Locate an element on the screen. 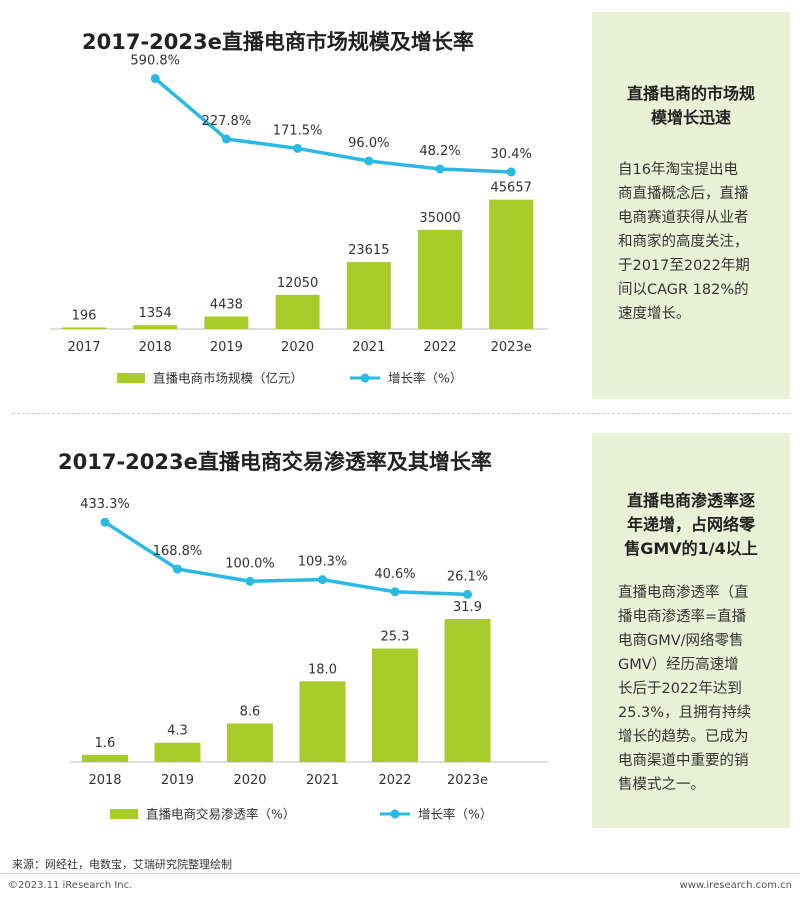 This screenshot has width=800, height=897. chart2-panel-body-line: GMV）经历高速增 is located at coordinates (678, 665).